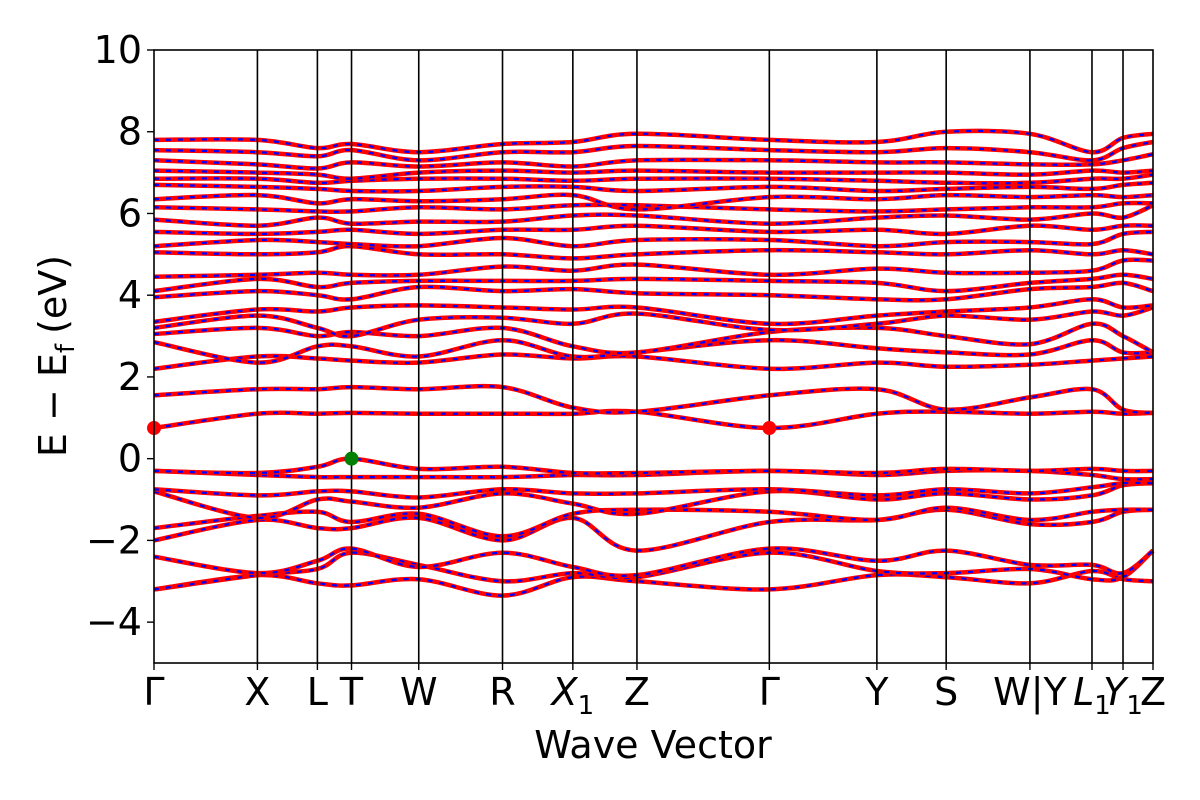  What do you see at coordinates (351, 692) in the screenshot?
I see `x-tick-label-3: T` at bounding box center [351, 692].